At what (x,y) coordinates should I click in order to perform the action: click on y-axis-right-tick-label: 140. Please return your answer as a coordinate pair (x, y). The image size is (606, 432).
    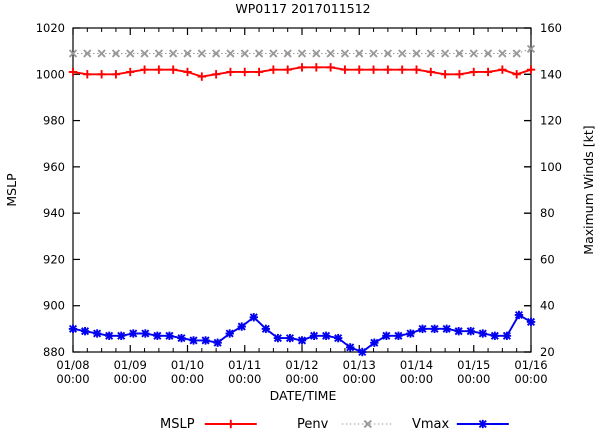
    Looking at the image, I should click on (551, 74).